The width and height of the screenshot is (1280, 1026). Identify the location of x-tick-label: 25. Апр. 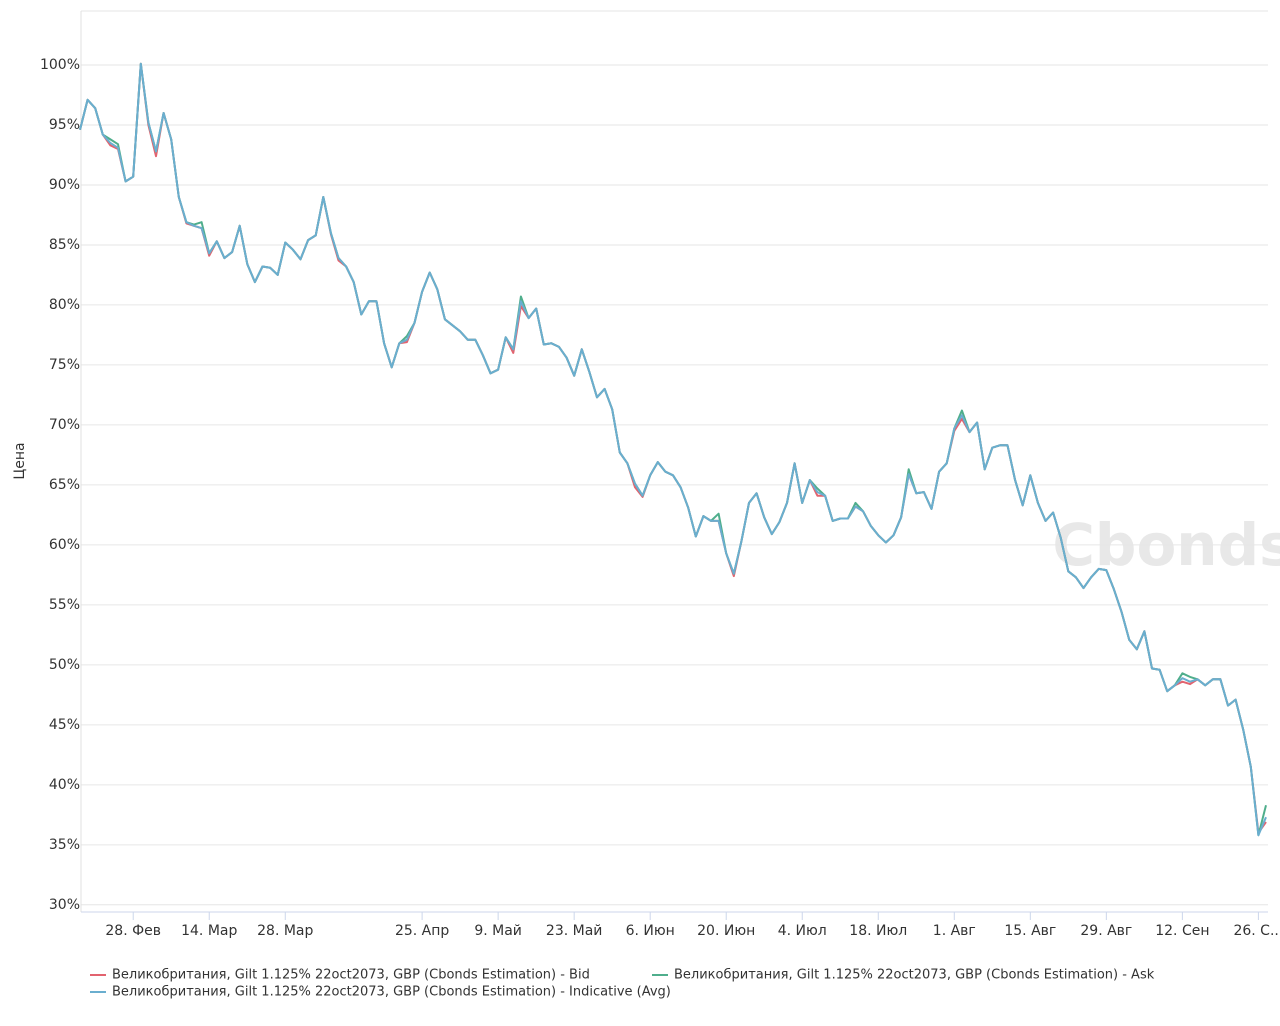
(422, 931).